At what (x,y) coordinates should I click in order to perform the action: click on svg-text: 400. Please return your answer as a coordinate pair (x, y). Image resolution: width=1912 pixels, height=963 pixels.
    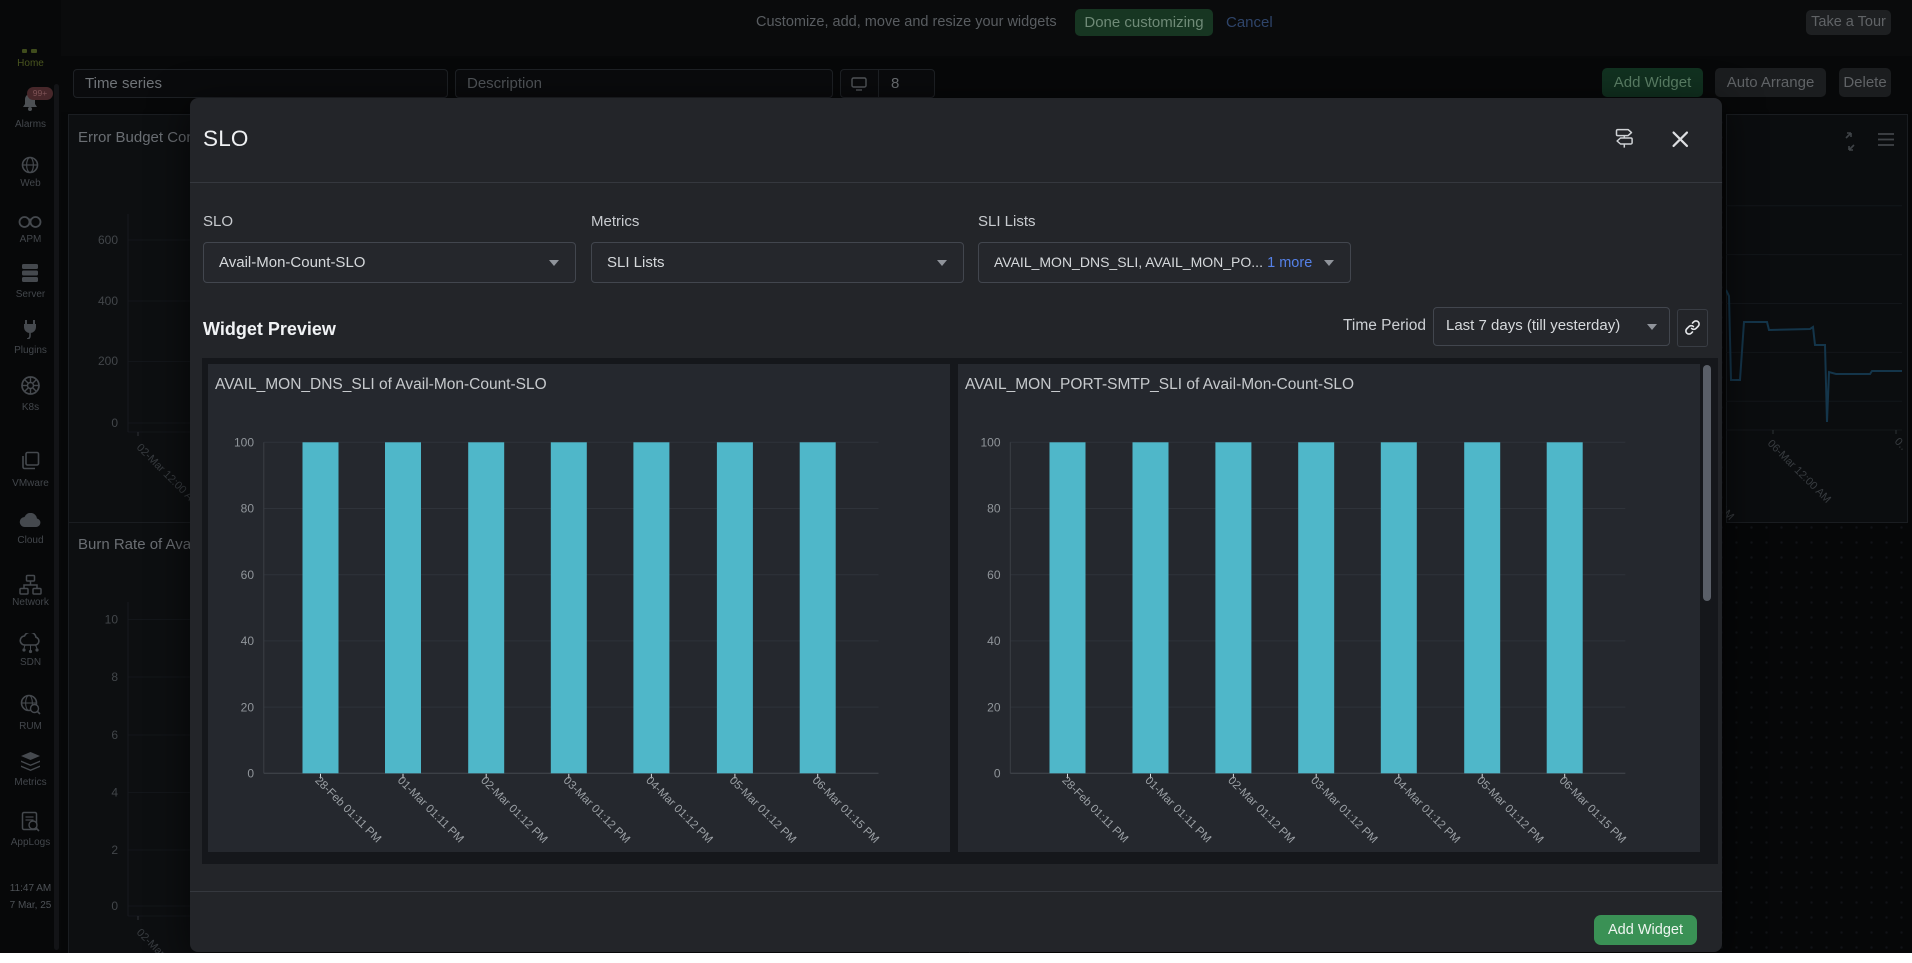
    Looking at the image, I should click on (108, 301).